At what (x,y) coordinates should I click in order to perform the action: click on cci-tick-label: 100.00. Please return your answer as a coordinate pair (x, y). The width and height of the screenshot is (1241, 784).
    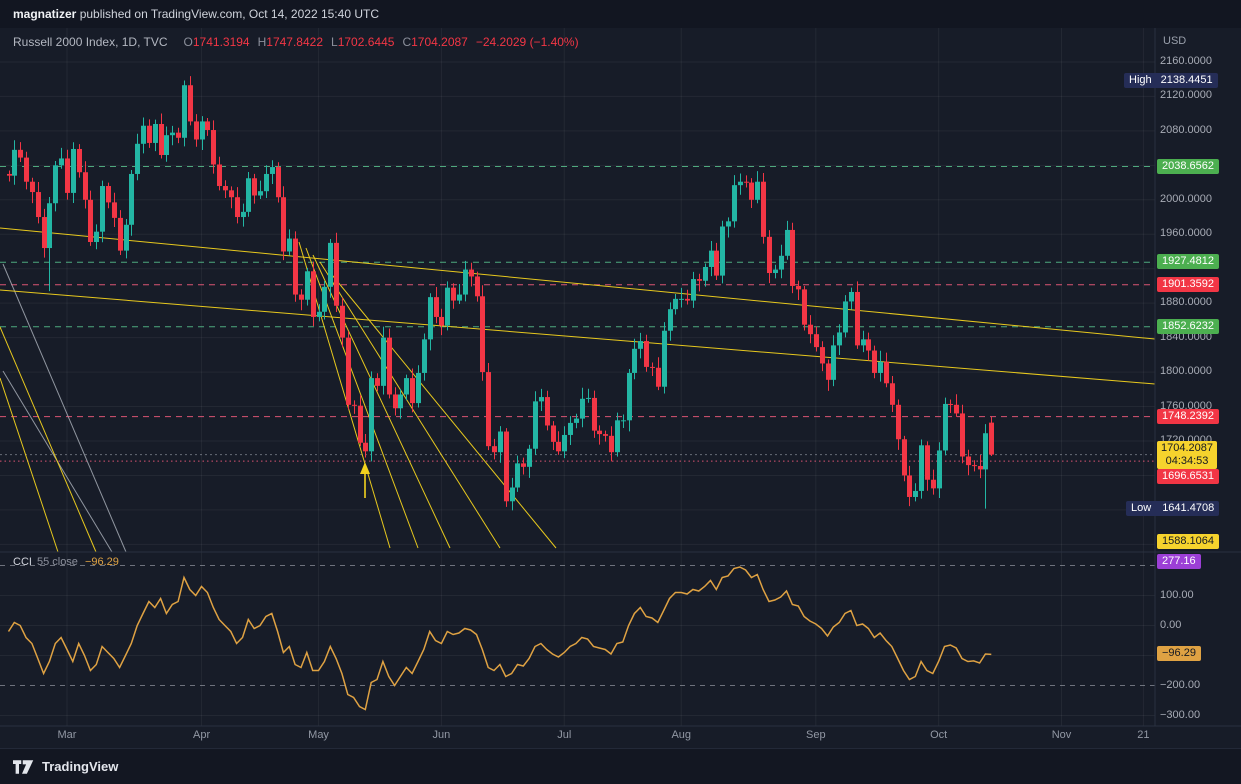
    Looking at the image, I should click on (1177, 594).